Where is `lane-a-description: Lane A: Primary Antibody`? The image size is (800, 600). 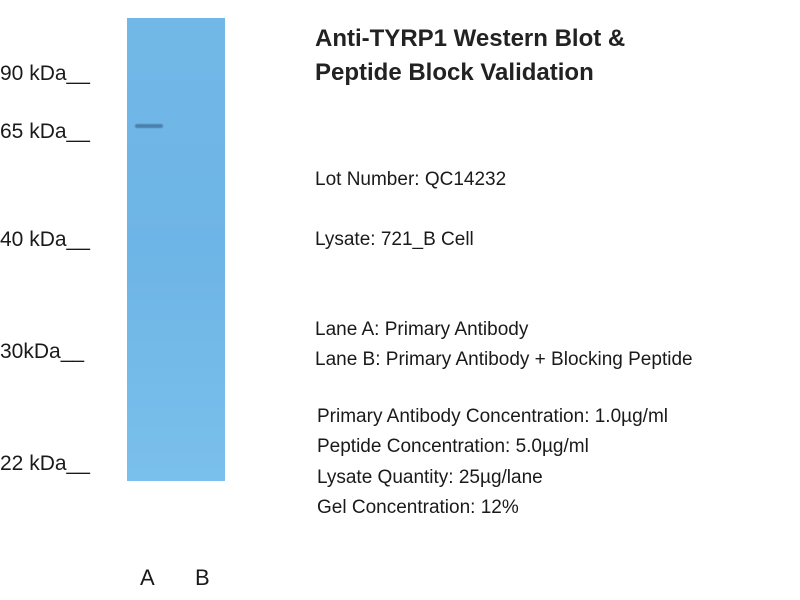
lane-a-description: Lane A: Primary Antibody is located at coordinates (422, 329).